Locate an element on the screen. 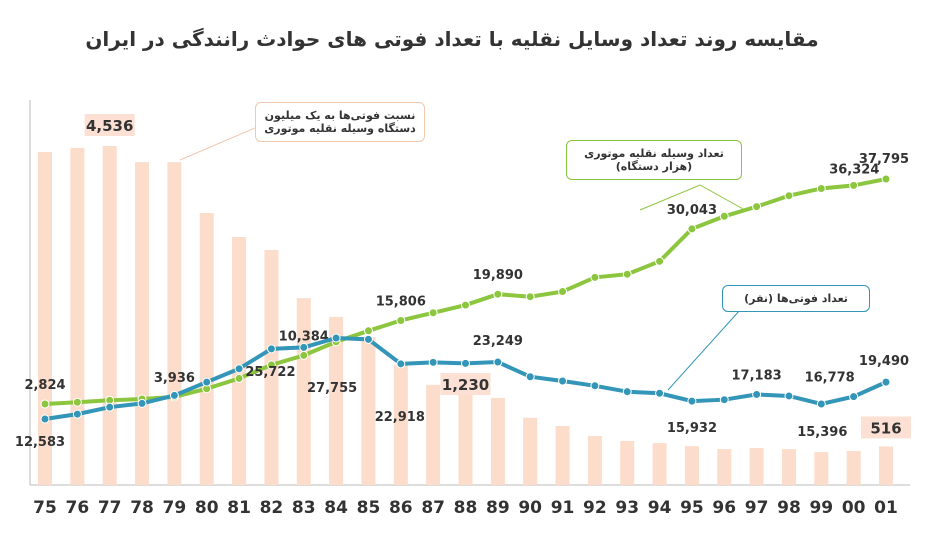 The width and height of the screenshot is (926, 538). x-tick-label: 77 is located at coordinates (110, 508).